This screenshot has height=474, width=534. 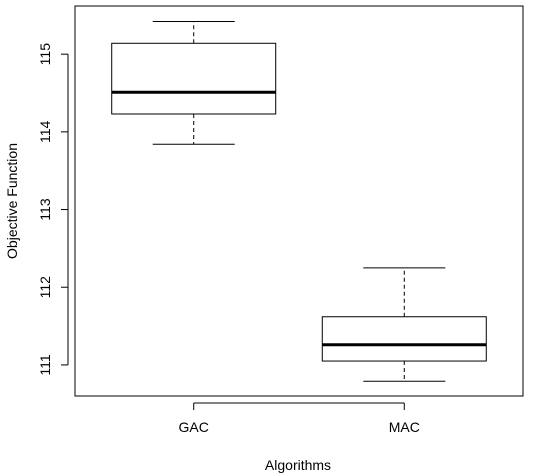 I want to click on y-axis: 111 112 113 114 115, so click(x=53, y=209).